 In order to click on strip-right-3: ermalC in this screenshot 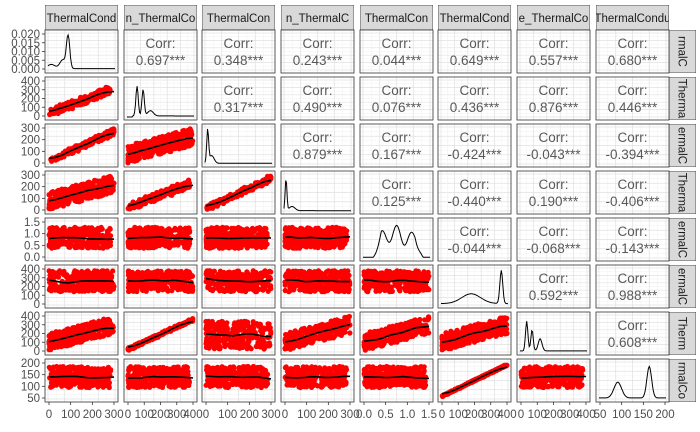, I will do `click(682, 145)`.